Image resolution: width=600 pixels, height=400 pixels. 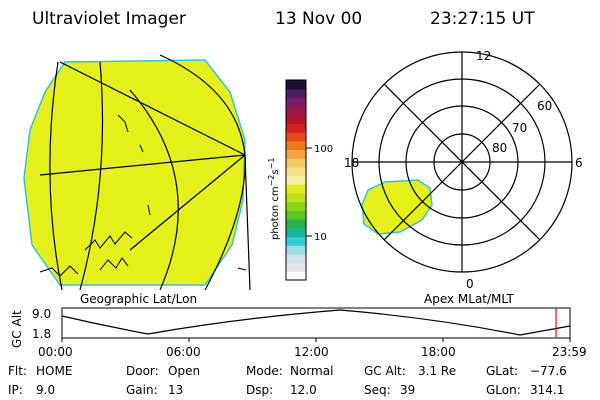 What do you see at coordinates (397, 207) in the screenshot?
I see `emission-blob-polar` at bounding box center [397, 207].